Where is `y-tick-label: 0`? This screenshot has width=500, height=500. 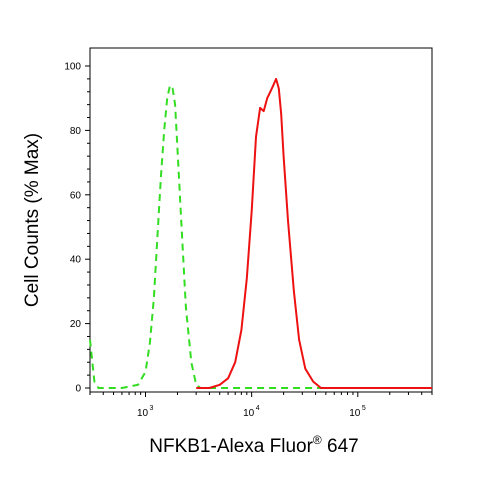
y-tick-label: 0 is located at coordinates (78, 389).